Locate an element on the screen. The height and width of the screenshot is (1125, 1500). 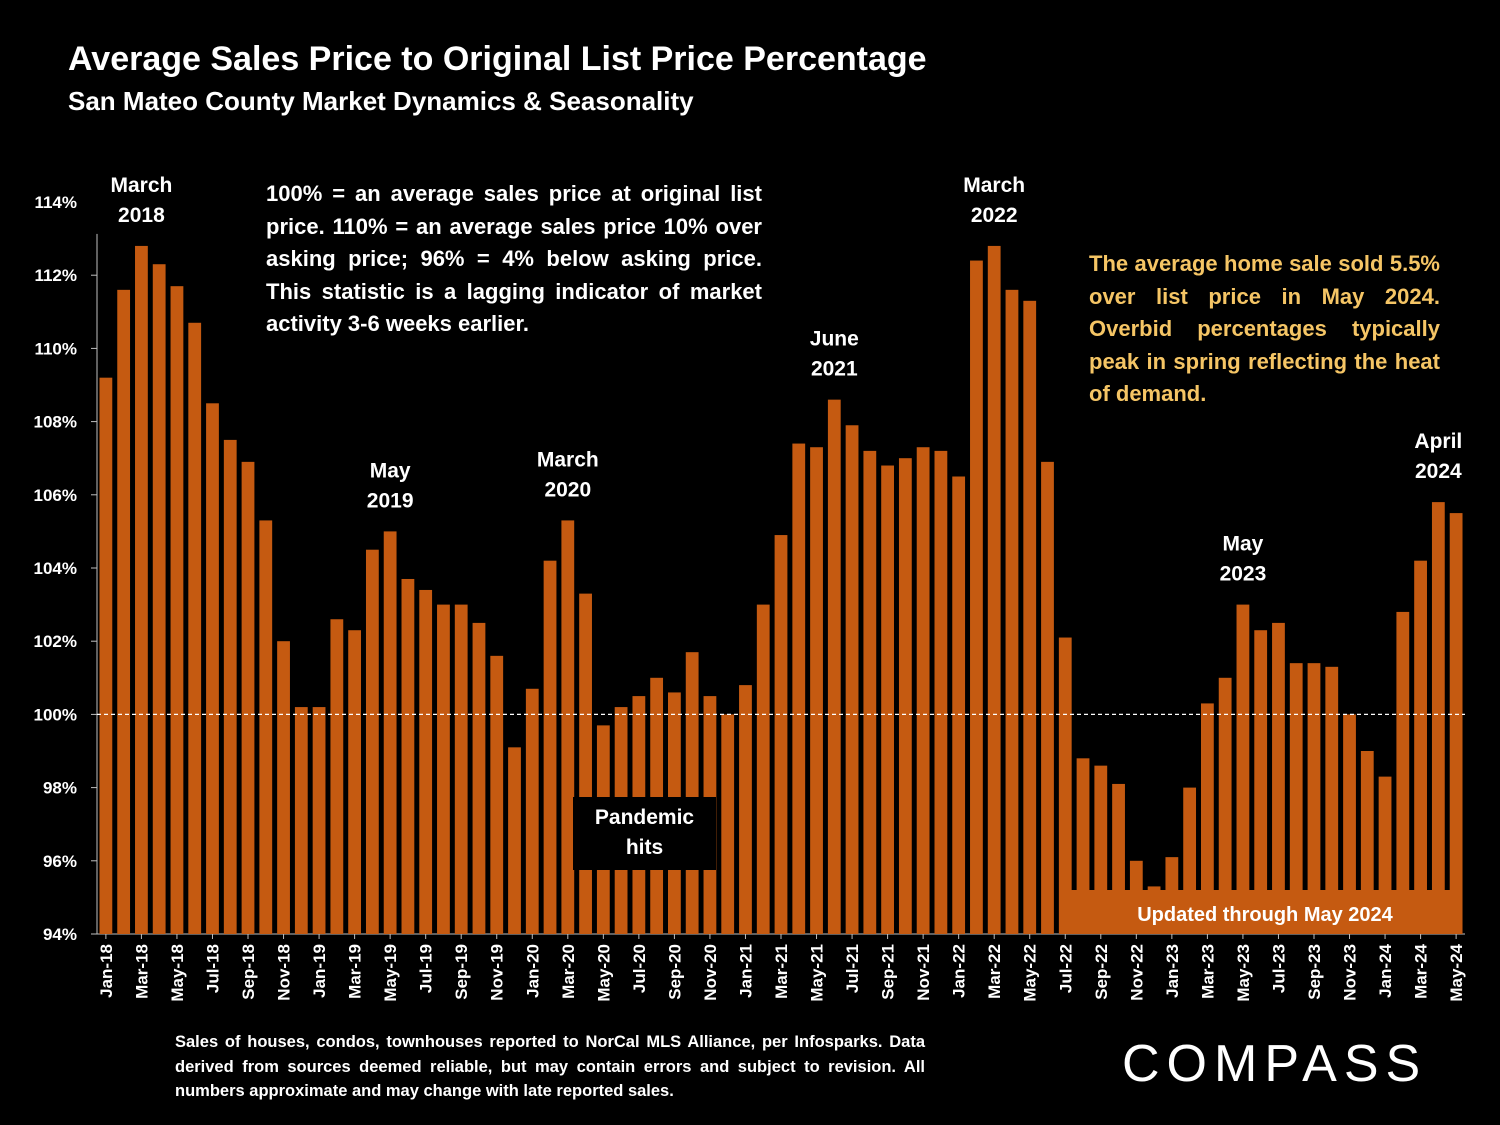
x-tick-label: Nov-19 is located at coordinates (497, 972).